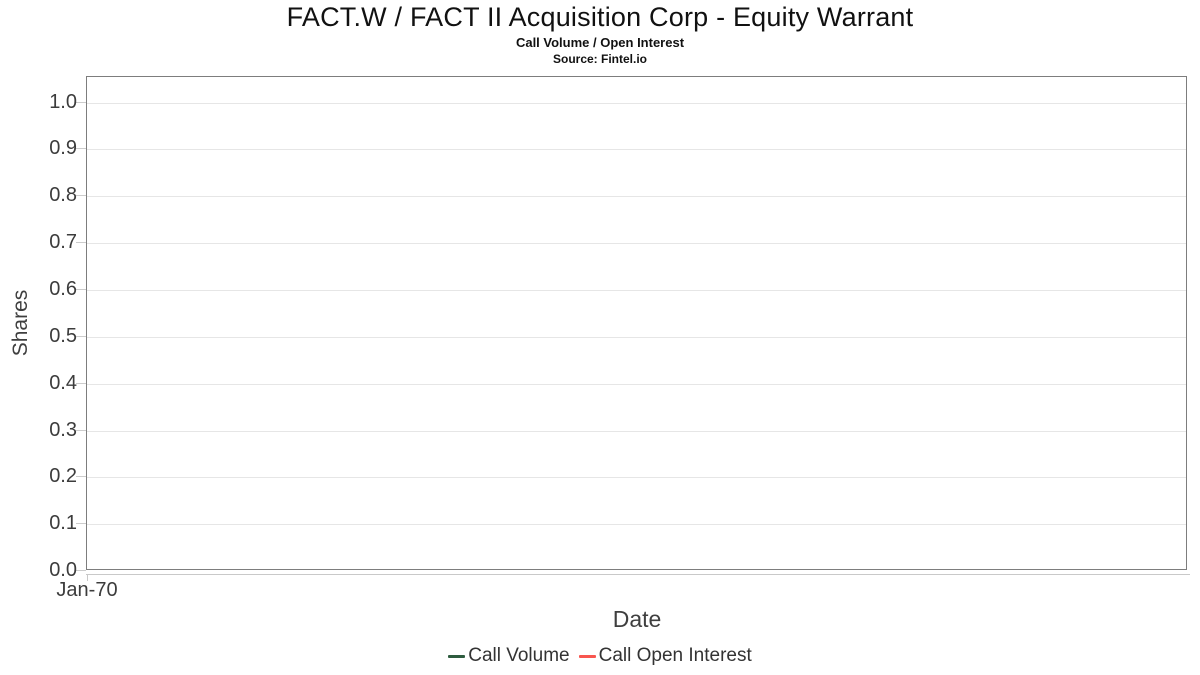 The width and height of the screenshot is (1200, 675). What do you see at coordinates (637, 619) in the screenshot?
I see `x-axis-title: Date` at bounding box center [637, 619].